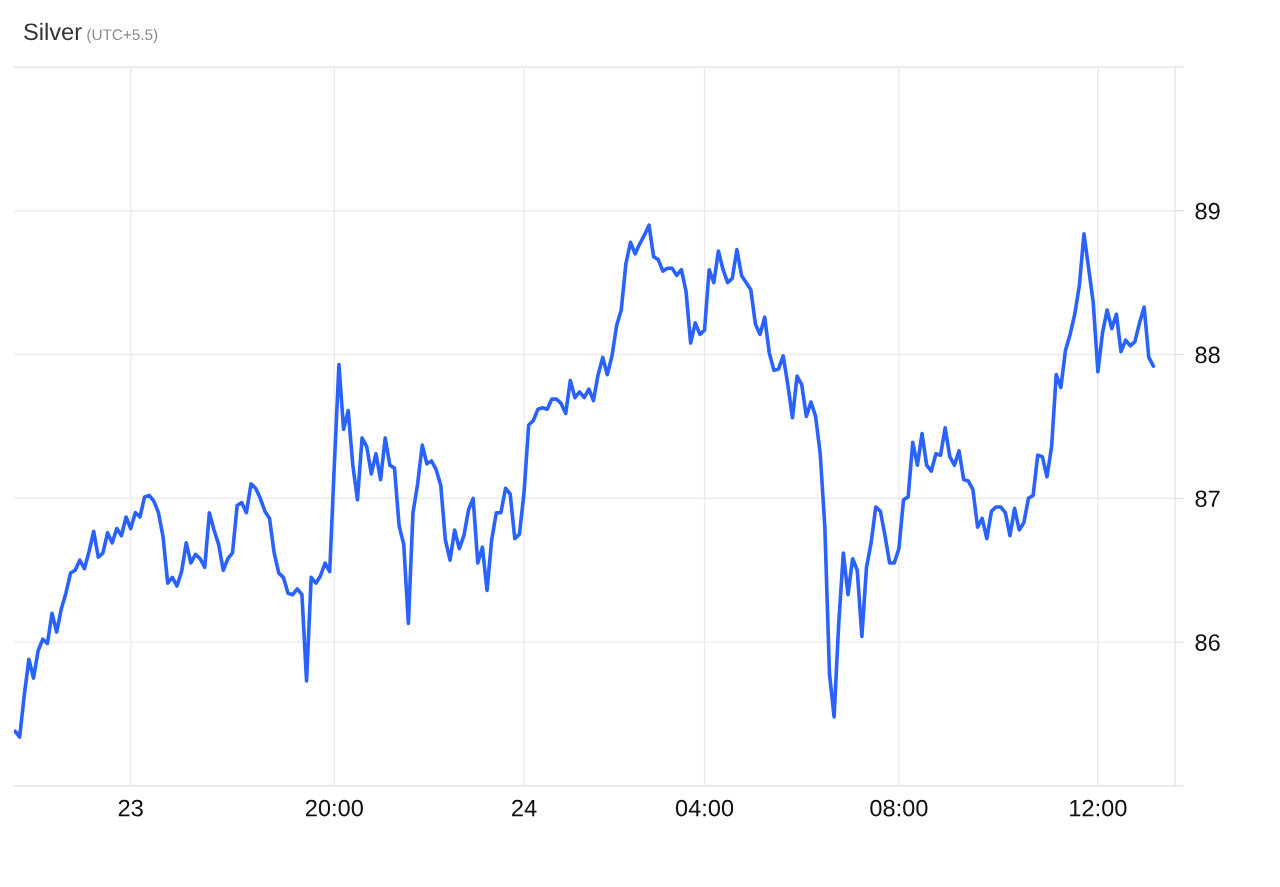 Image resolution: width=1280 pixels, height=887 pixels. Describe the element at coordinates (1207, 355) in the screenshot. I see `y-tick-label: 88` at that location.